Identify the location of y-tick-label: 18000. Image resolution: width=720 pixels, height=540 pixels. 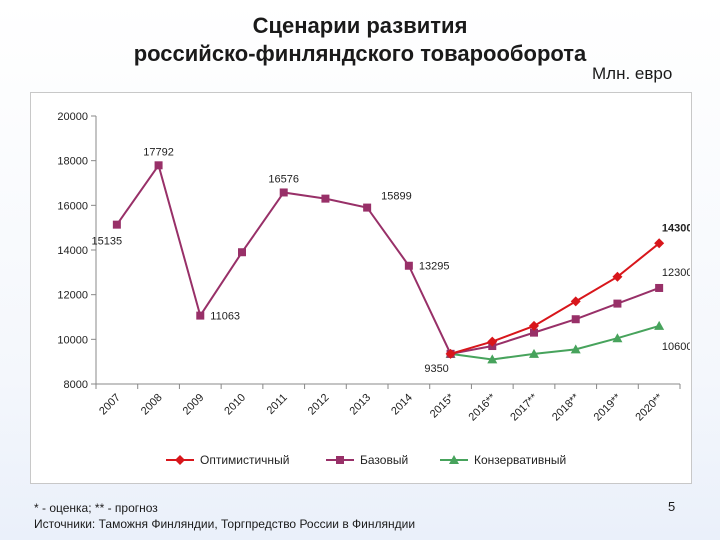
(72, 162).